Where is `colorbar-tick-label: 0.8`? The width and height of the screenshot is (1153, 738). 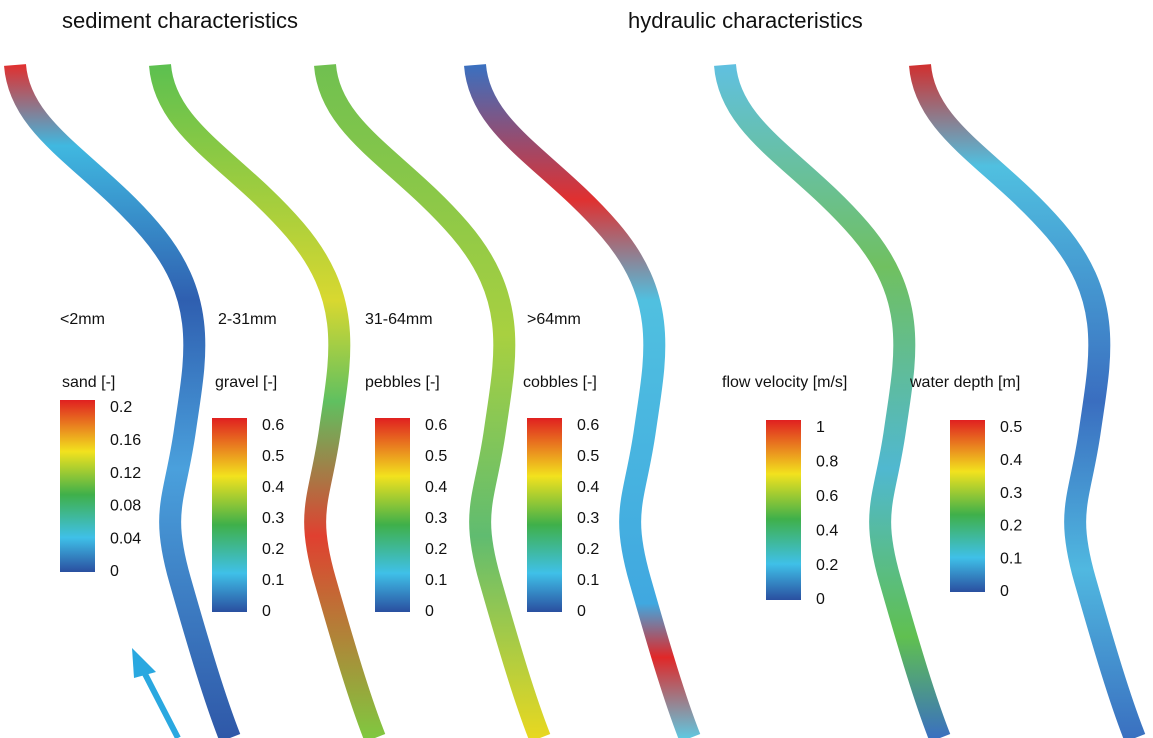 colorbar-tick-label: 0.8 is located at coordinates (827, 462).